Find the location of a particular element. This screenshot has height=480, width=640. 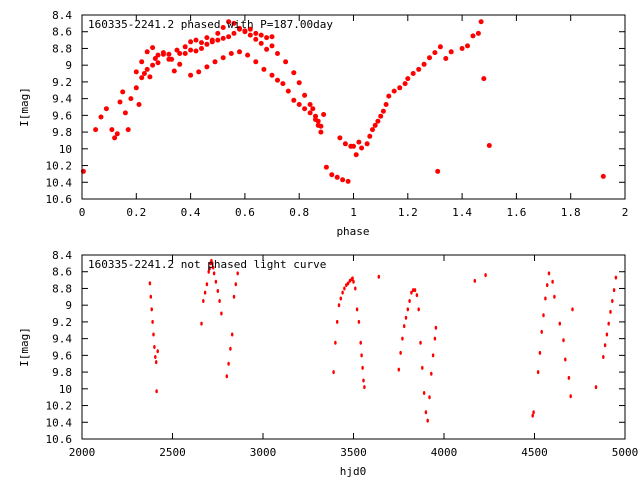

light-curve-plot-xtick-label: 2500 is located at coordinates (172, 452).